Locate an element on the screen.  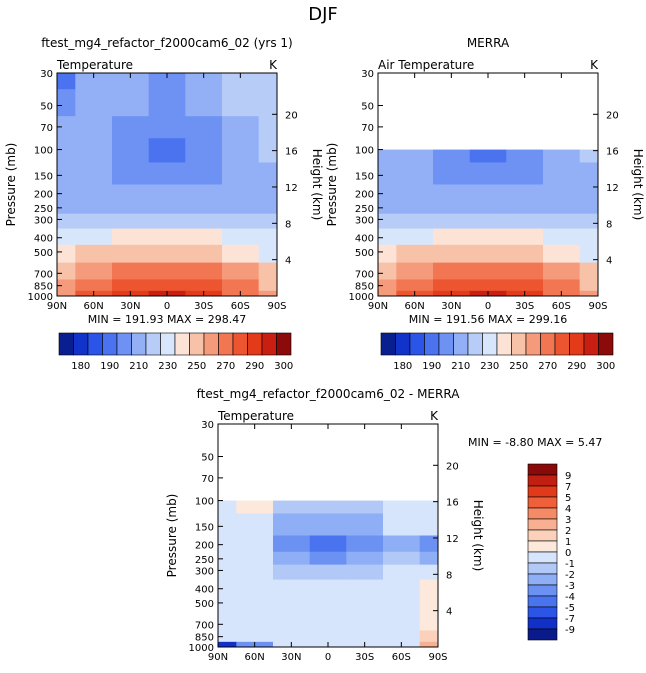
page-title: DJF is located at coordinates (323, 14).